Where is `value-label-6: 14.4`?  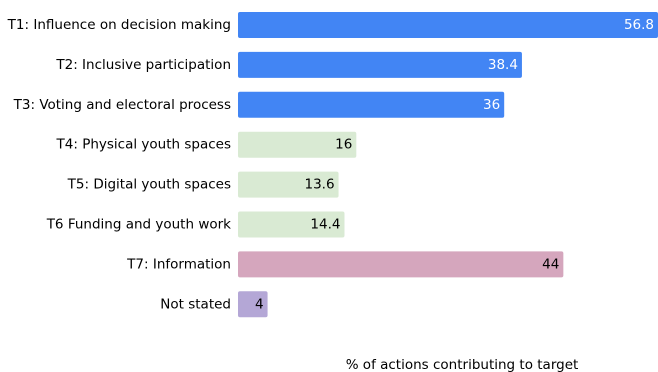
value-label-6: 14.4 is located at coordinates (325, 225).